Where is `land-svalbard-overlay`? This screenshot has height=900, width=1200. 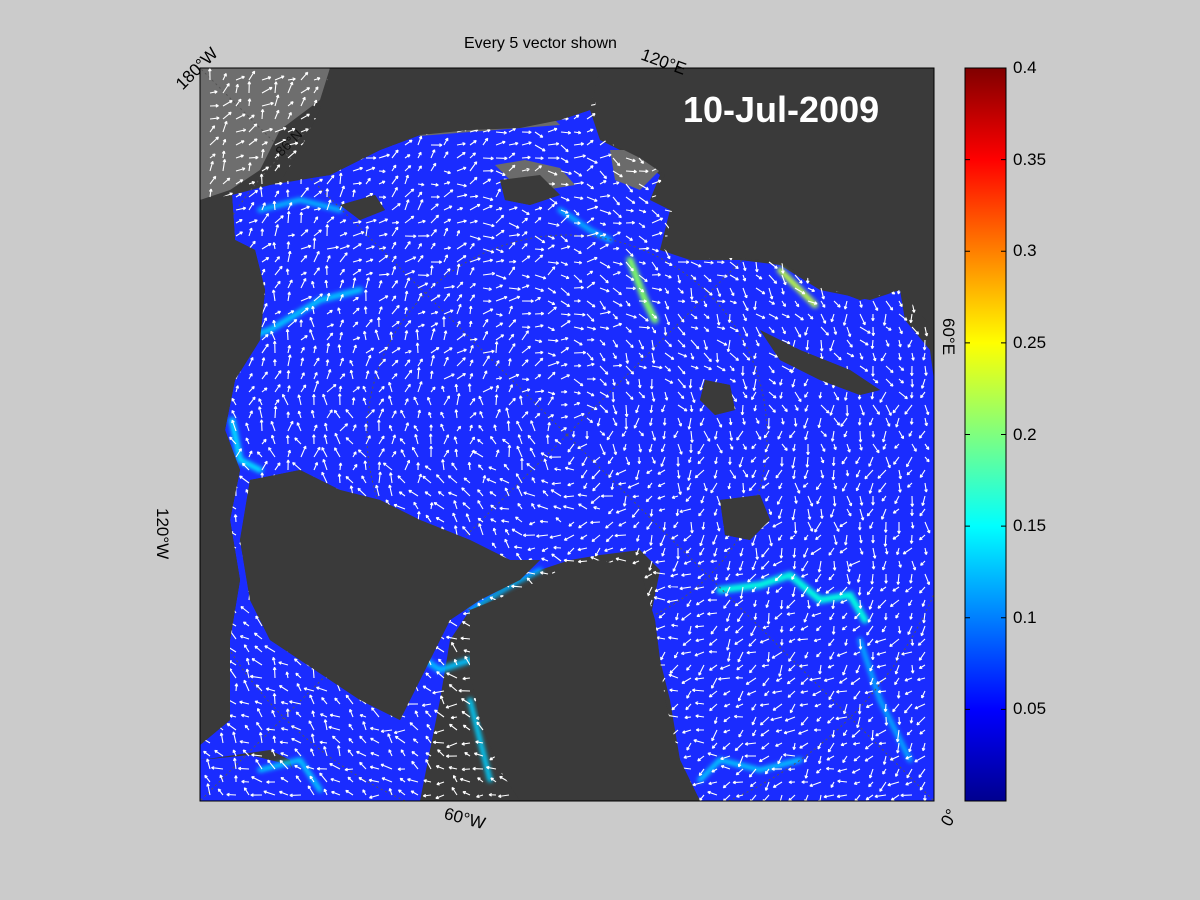 land-svalbard-overlay is located at coordinates (745, 517).